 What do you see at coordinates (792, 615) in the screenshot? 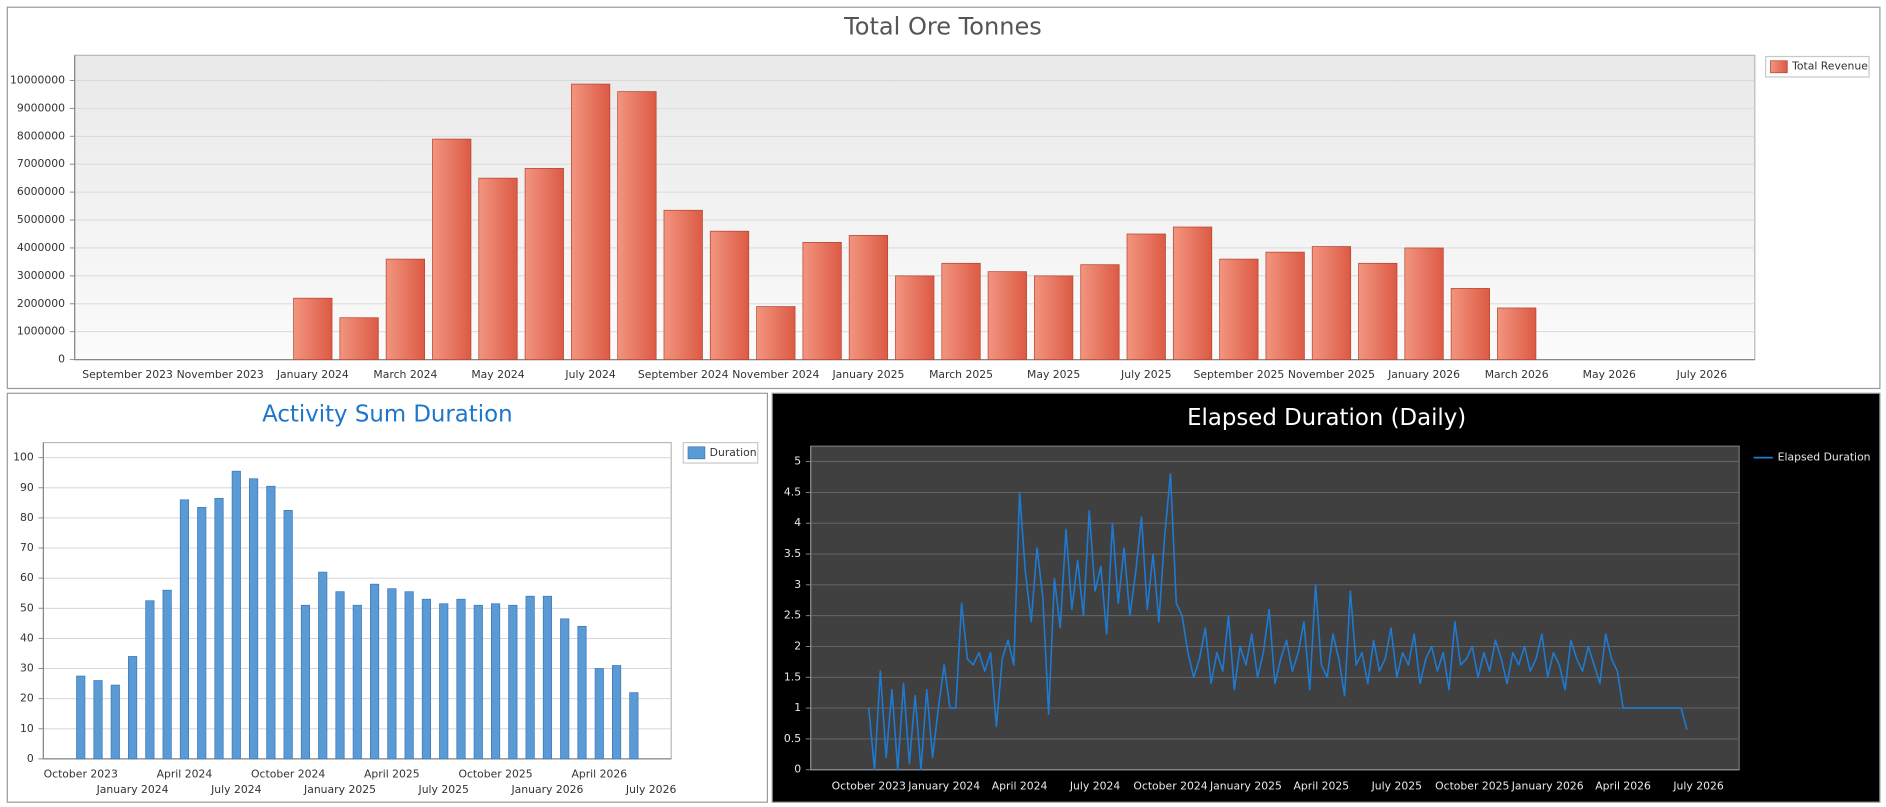
I see `y-tick-label: 2.5` at bounding box center [792, 615].